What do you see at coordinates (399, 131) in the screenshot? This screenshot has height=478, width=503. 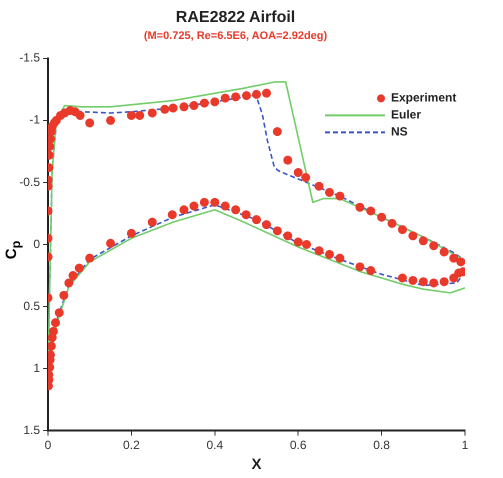 I see `legend-label: NS` at bounding box center [399, 131].